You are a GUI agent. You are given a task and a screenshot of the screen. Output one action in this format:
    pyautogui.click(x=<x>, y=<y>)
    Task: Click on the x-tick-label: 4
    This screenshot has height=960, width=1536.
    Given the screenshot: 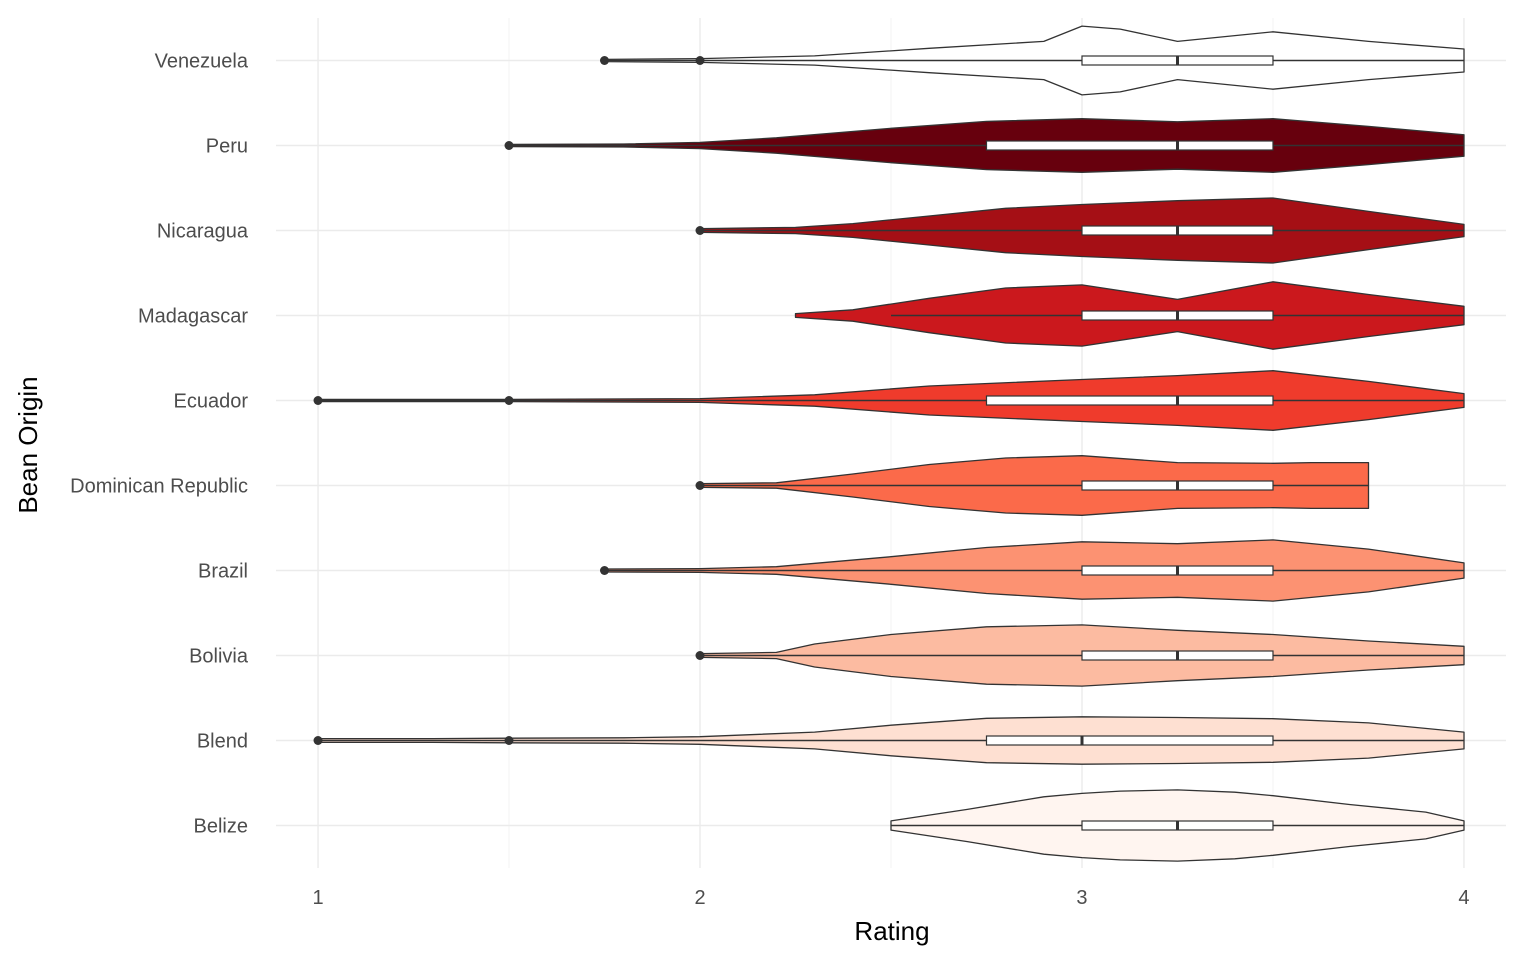 What is the action you would take?
    pyautogui.click(x=1463, y=898)
    